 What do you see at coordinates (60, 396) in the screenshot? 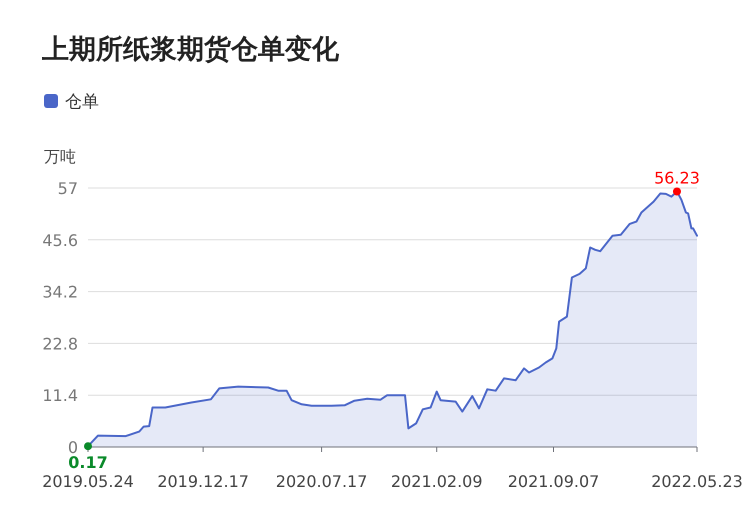
I see `y-tick-label: 11.4` at bounding box center [60, 396].